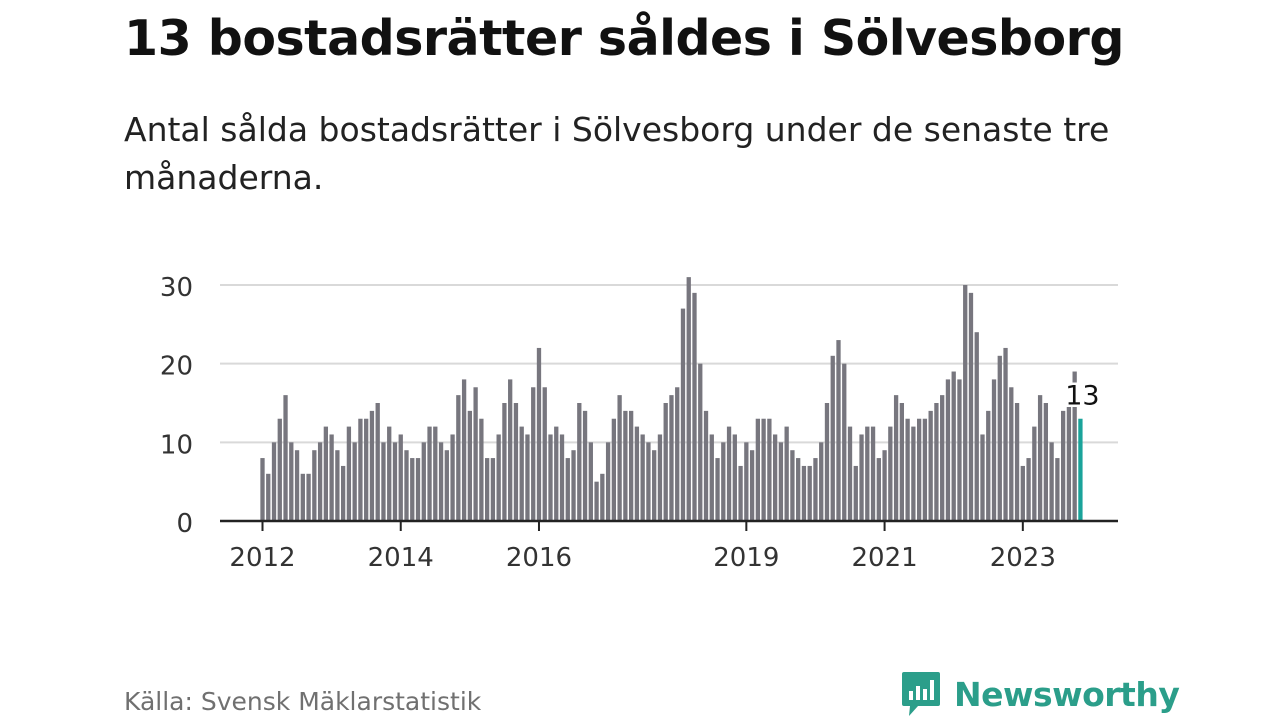 The height and width of the screenshot is (720, 1280). Describe the element at coordinates (176, 367) in the screenshot. I see `y-tick-label: 20` at that location.